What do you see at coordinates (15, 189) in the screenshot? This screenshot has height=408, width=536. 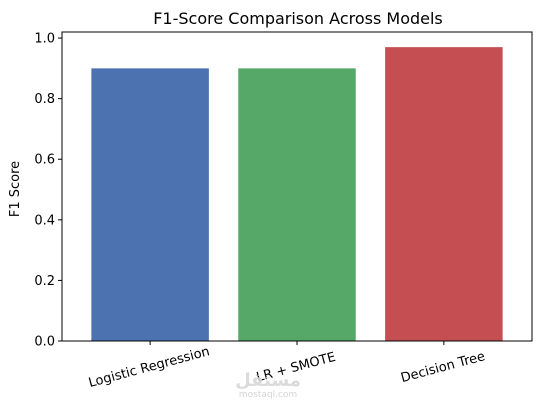 I see `y-axis-label: F1 Score` at bounding box center [15, 189].